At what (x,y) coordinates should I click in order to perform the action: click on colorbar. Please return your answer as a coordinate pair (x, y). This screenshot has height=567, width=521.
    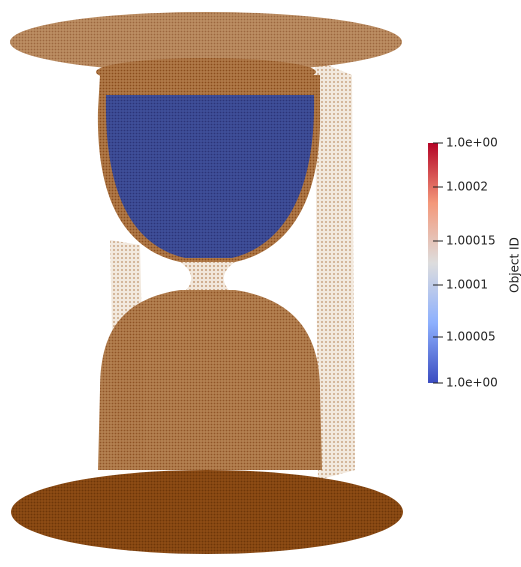
    Looking at the image, I should click on (433, 263).